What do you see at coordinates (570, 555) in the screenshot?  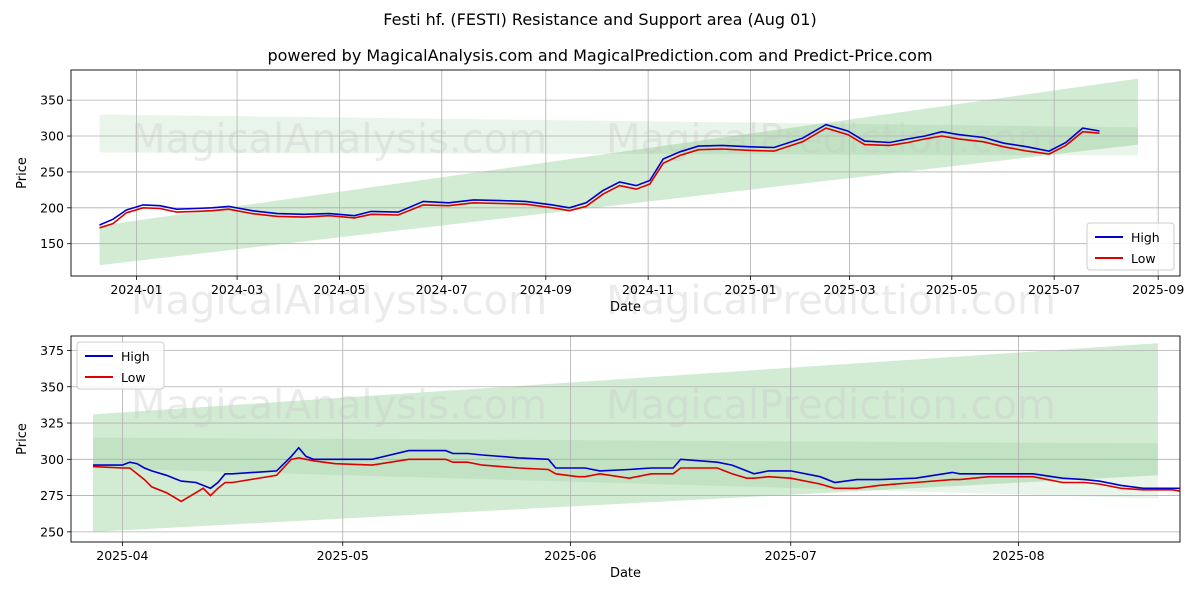 I see `x-tick-label: 2025-06` at bounding box center [570, 555].